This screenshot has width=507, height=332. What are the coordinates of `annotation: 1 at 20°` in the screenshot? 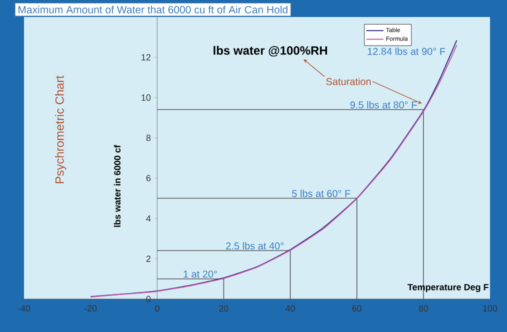 It's located at (200, 274).